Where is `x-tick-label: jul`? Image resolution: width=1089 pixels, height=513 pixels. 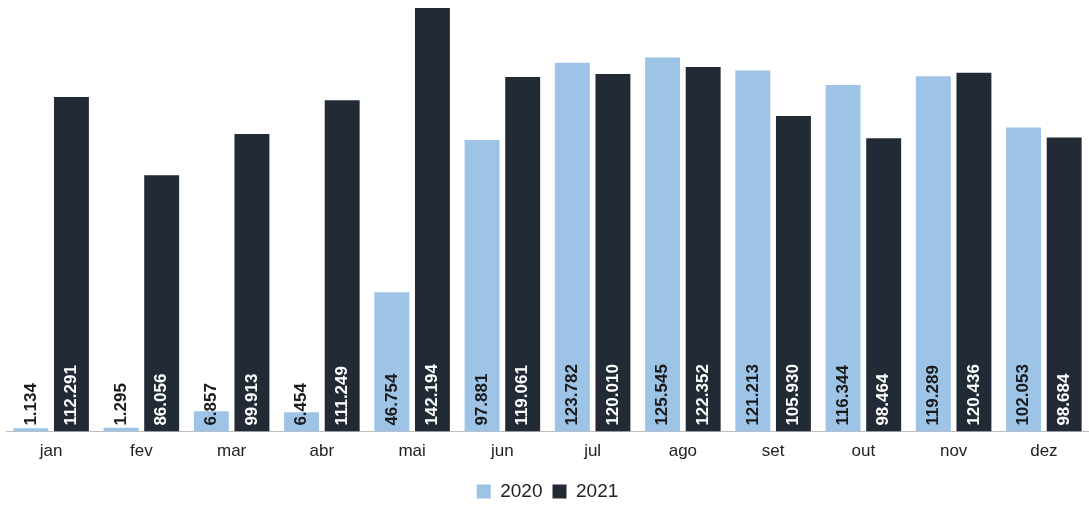
x-tick-label: jul is located at coordinates (592, 451).